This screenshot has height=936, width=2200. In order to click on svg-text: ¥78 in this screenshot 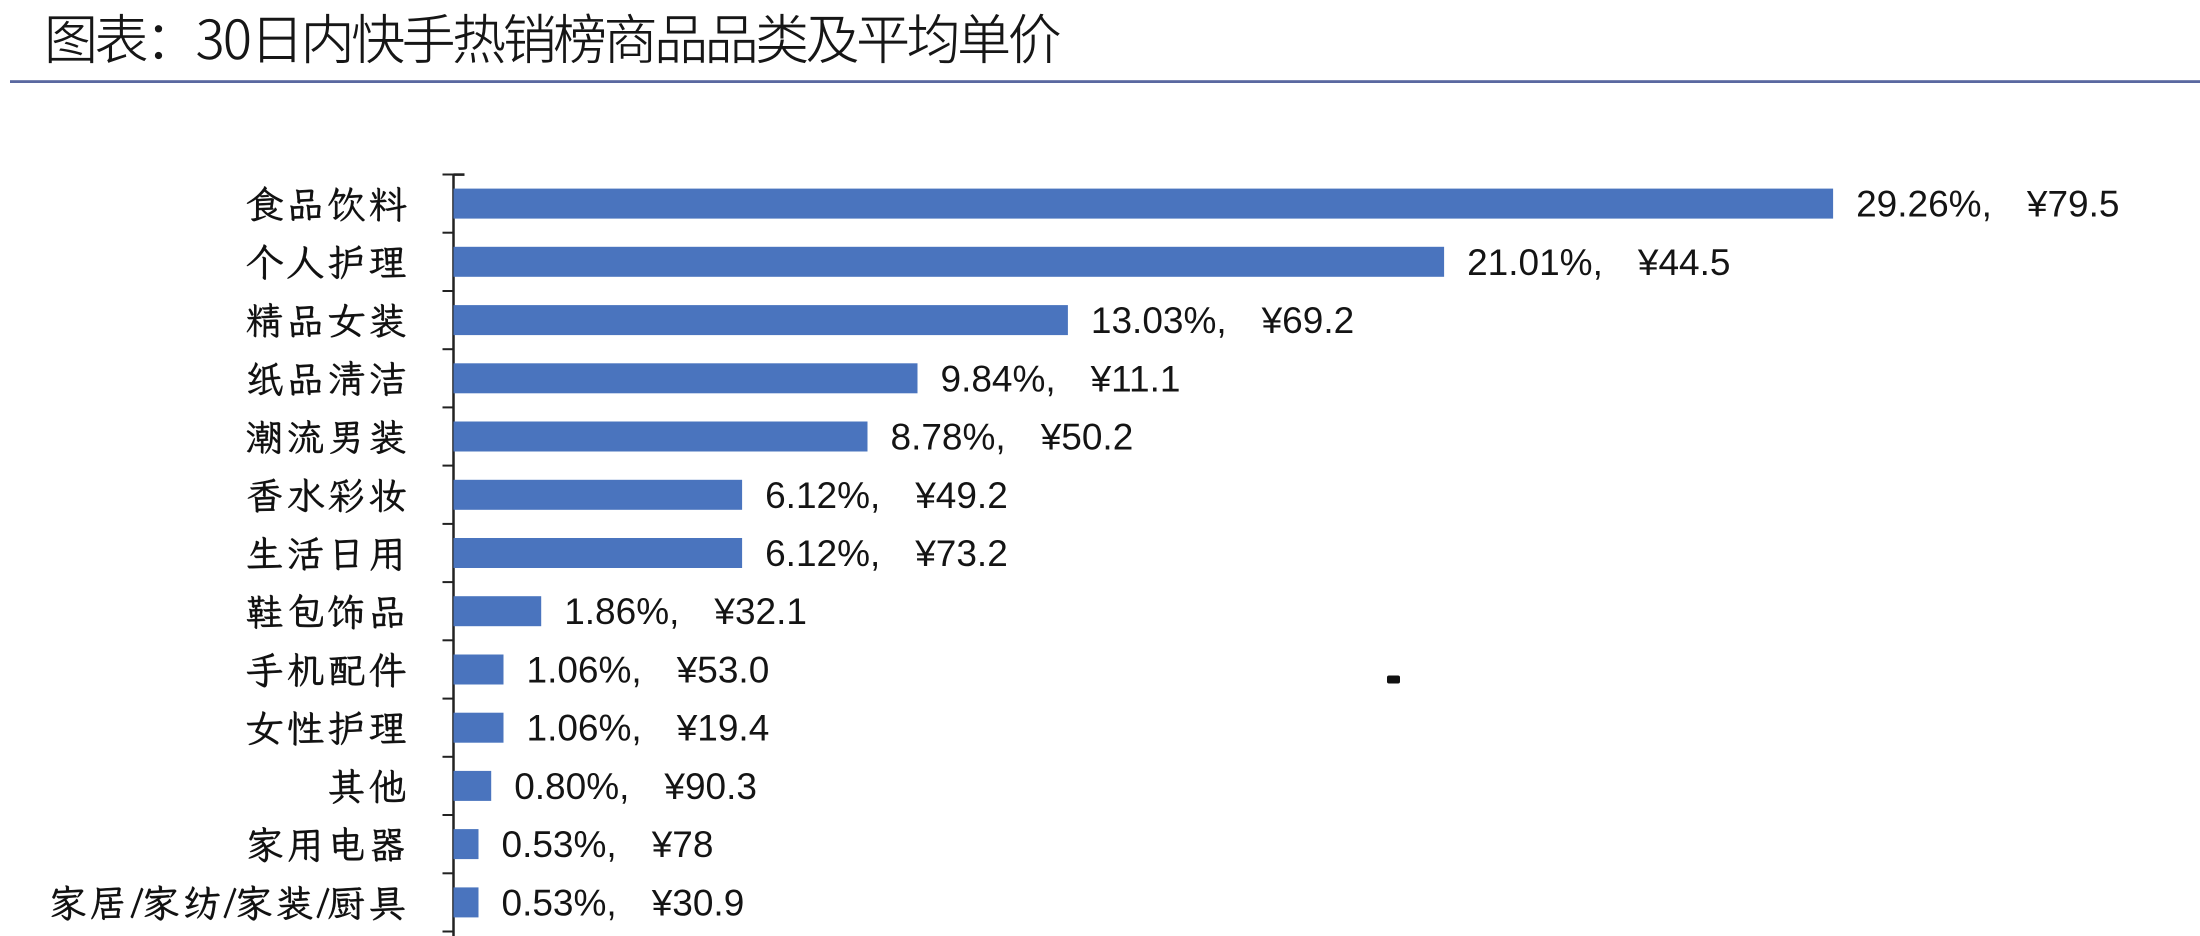, I will do `click(682, 844)`.